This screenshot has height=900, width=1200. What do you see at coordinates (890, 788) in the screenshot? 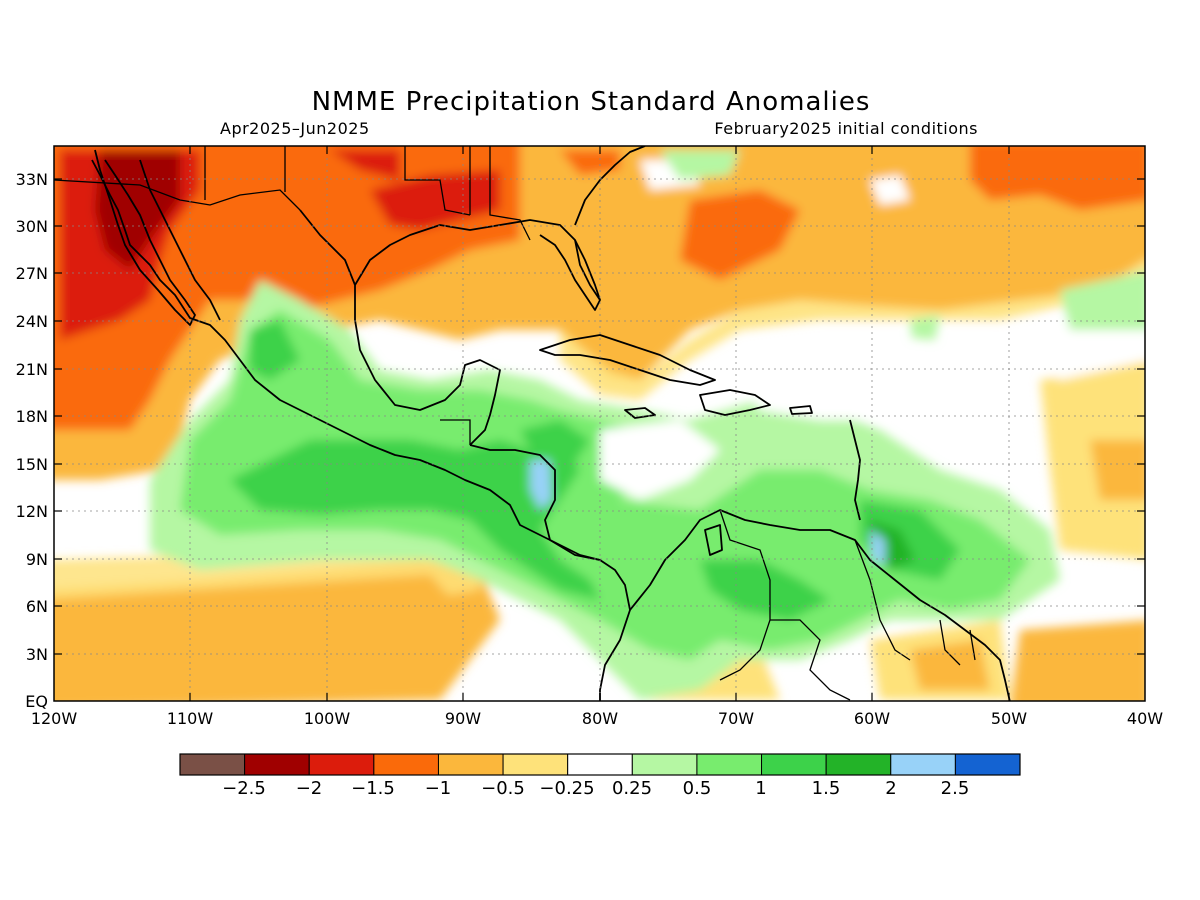
I see `colorbar-label: 2` at bounding box center [890, 788].